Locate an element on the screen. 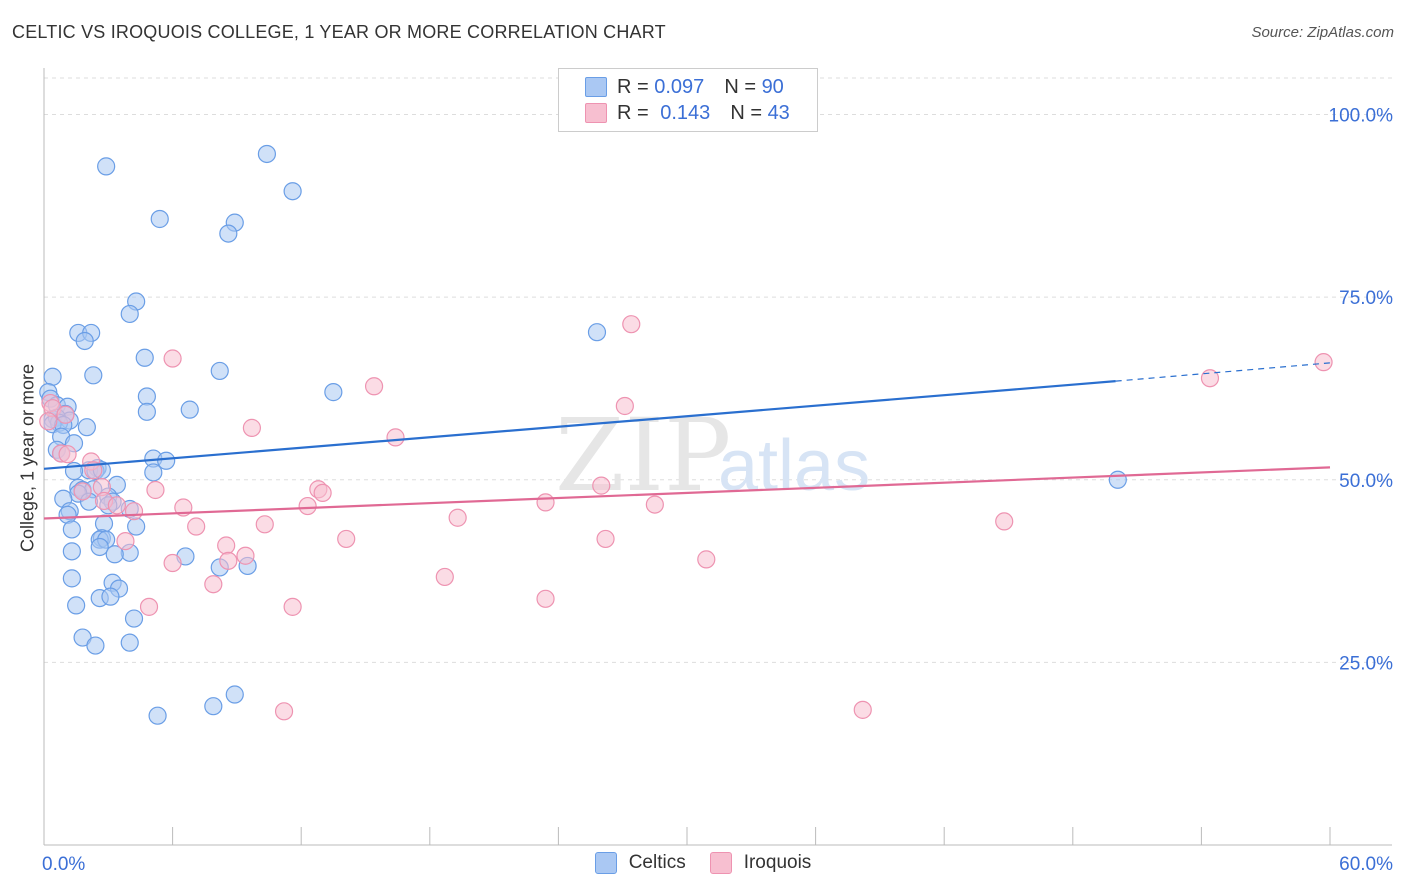 The image size is (1406, 892). legend-row-celtics: R = 0.097 N = 90 is located at coordinates (684, 87).